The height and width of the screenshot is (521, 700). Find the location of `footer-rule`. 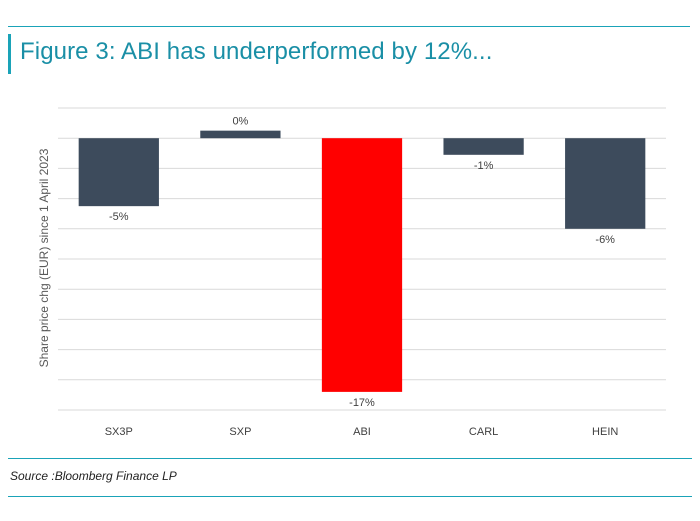

footer-rule is located at coordinates (350, 496).